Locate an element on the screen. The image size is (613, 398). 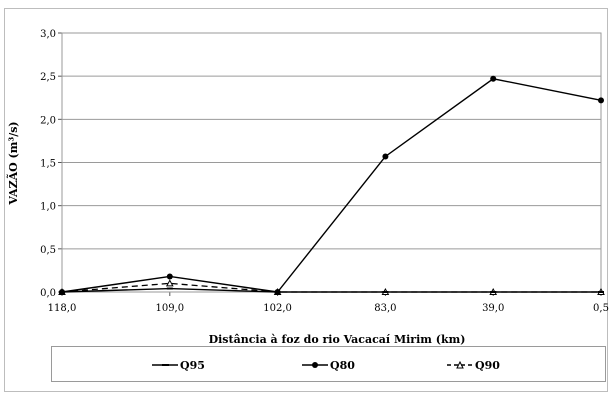
legend-item-q80: Q80 is located at coordinates (328, 365).